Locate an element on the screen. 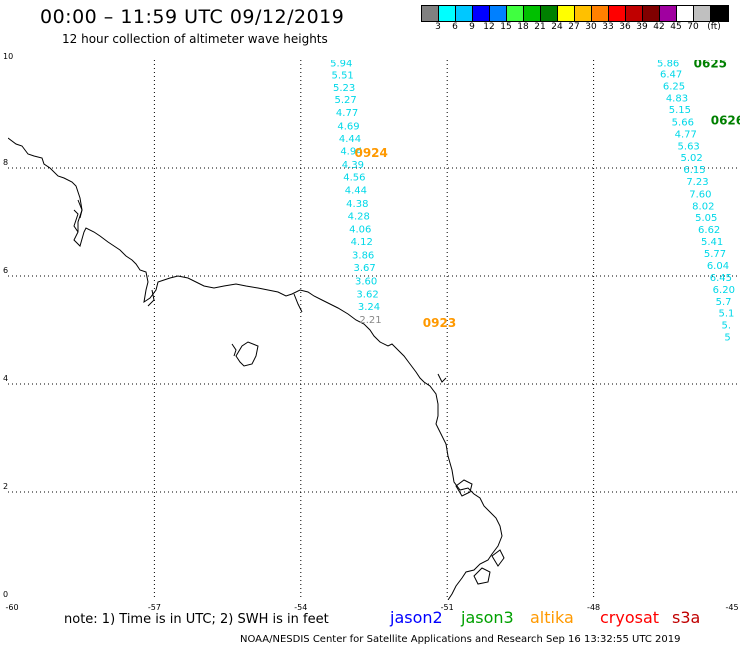 This screenshot has height=650, width=740. wave-height-value: 4.38 is located at coordinates (357, 204).